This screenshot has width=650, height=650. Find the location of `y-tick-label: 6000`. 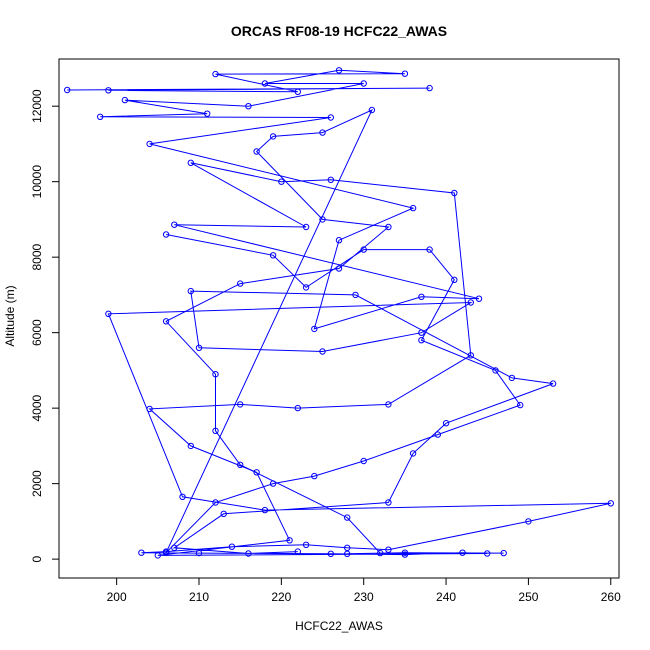

y-tick-label: 6000 is located at coordinates (37, 332).